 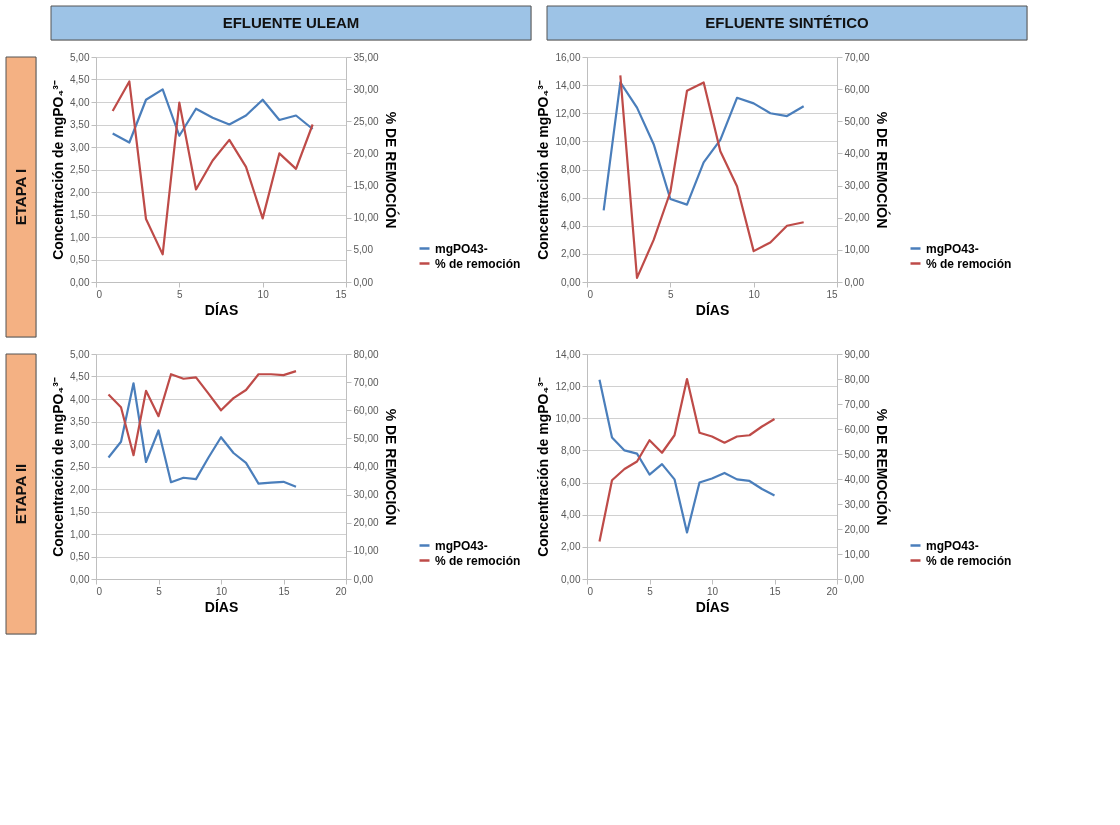 What do you see at coordinates (366, 57) in the screenshot?
I see `y2-tick-label: 35,00` at bounding box center [366, 57].